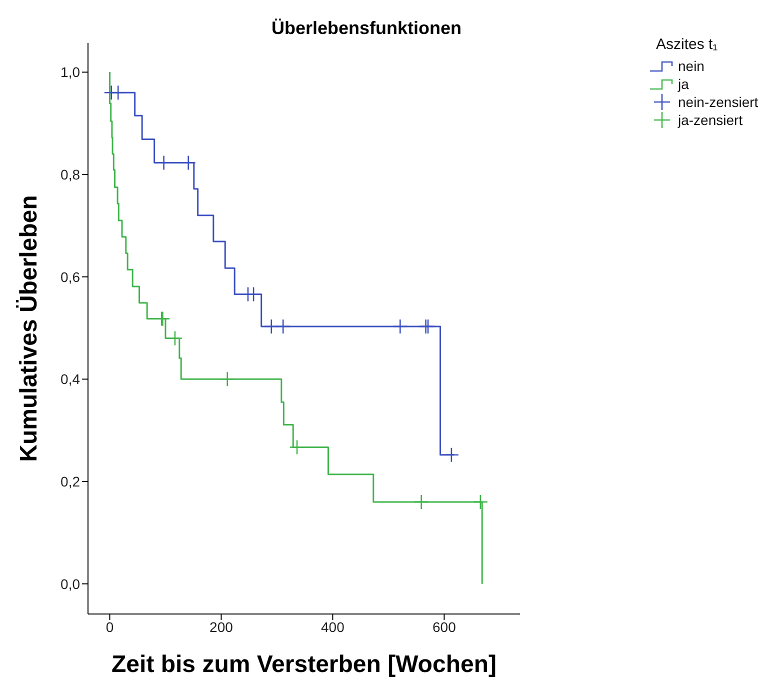 The image size is (781, 680). I want to click on y-tick-label: 0,0, so click(70, 584).